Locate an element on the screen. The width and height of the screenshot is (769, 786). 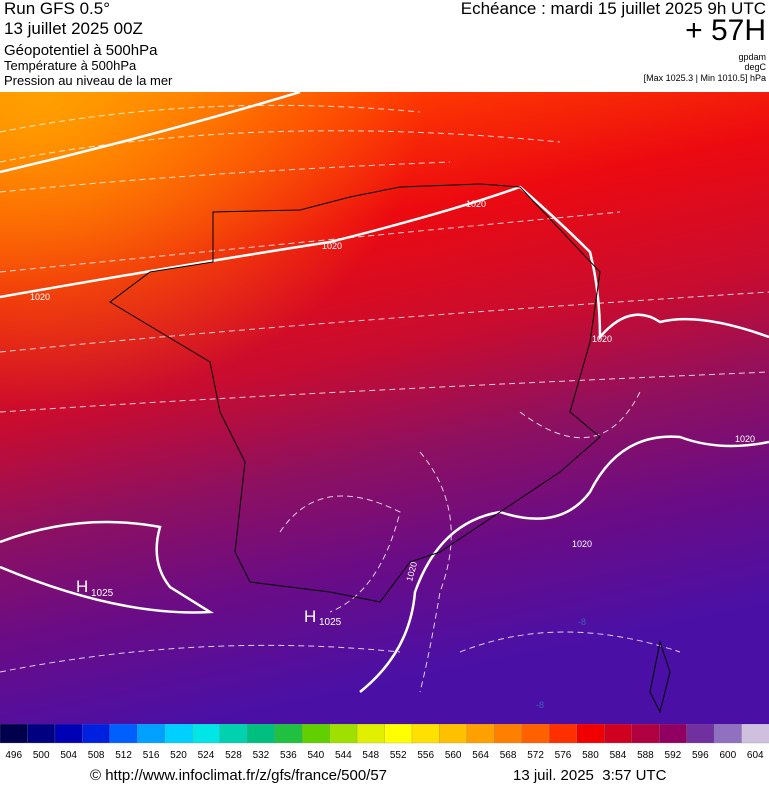
run: Run GFS 0.5° is located at coordinates (57, 9).